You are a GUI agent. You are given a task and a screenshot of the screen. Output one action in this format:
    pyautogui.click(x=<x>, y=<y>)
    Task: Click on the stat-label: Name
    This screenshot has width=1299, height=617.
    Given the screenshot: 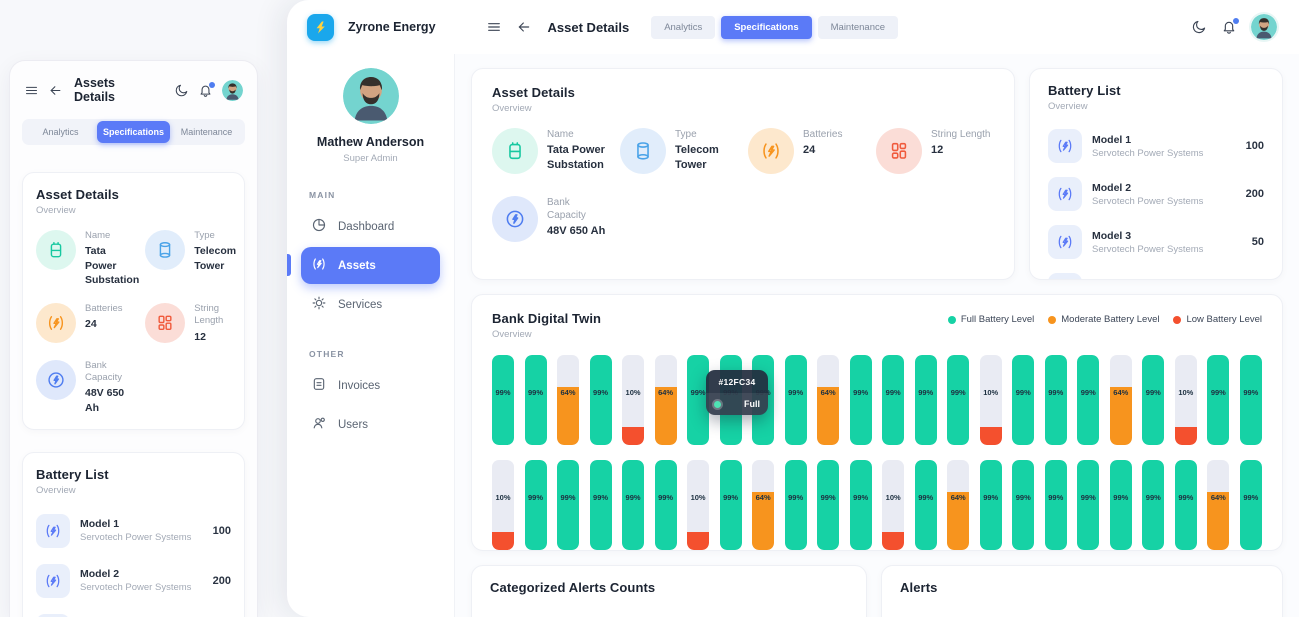 What is the action you would take?
    pyautogui.click(x=98, y=235)
    